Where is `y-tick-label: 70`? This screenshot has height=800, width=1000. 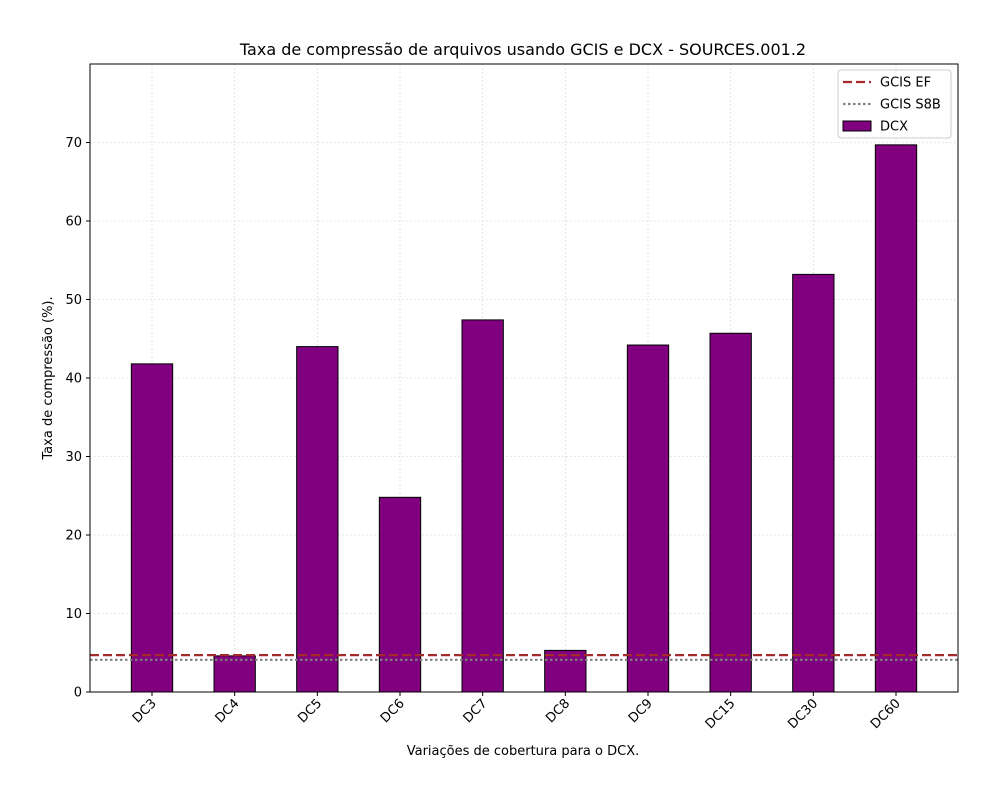
y-tick-label: 70 is located at coordinates (73, 143).